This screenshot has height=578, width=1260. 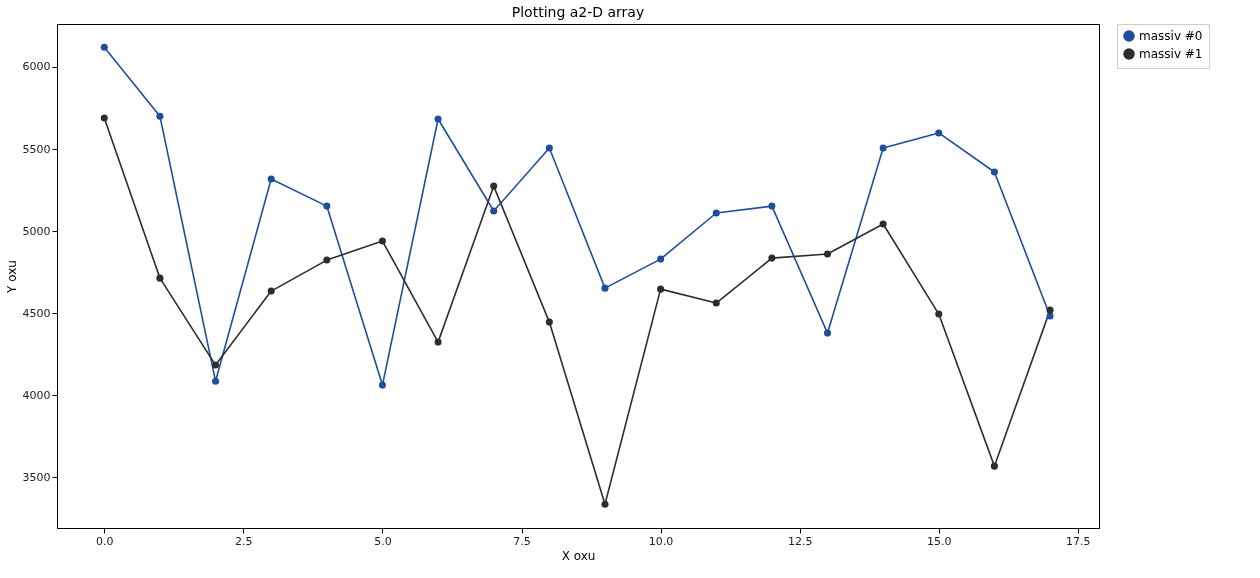 I want to click on y-tick-label: 6000, so click(x=36, y=67).